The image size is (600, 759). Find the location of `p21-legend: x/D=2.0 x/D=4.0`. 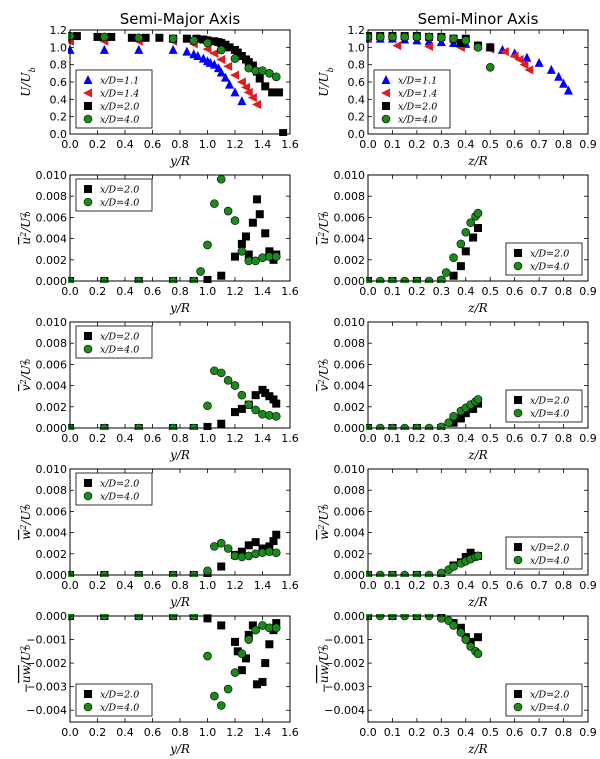

p21-legend: x/D=2.0 x/D=4.0 is located at coordinates (544, 406).